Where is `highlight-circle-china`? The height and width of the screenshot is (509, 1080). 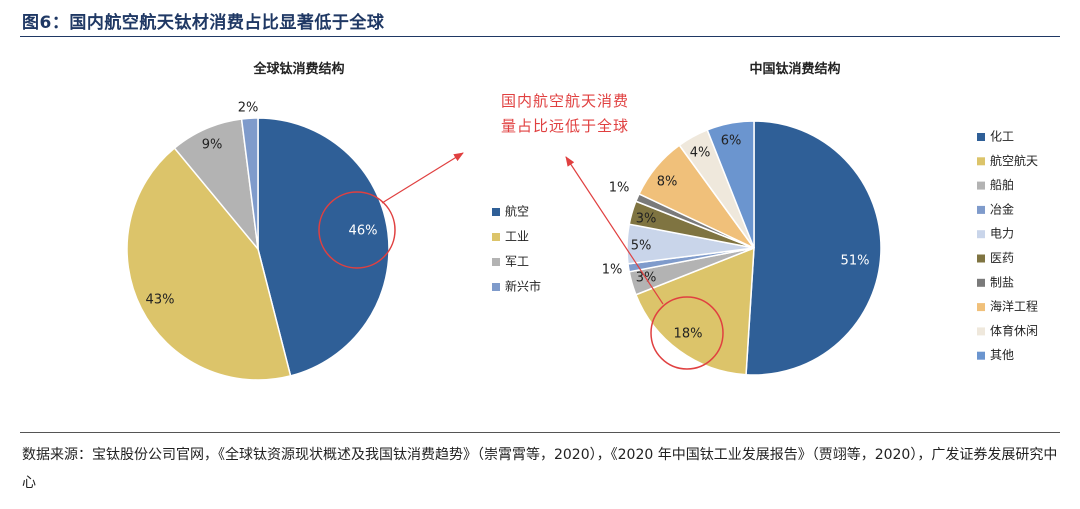 highlight-circle-china is located at coordinates (687, 333).